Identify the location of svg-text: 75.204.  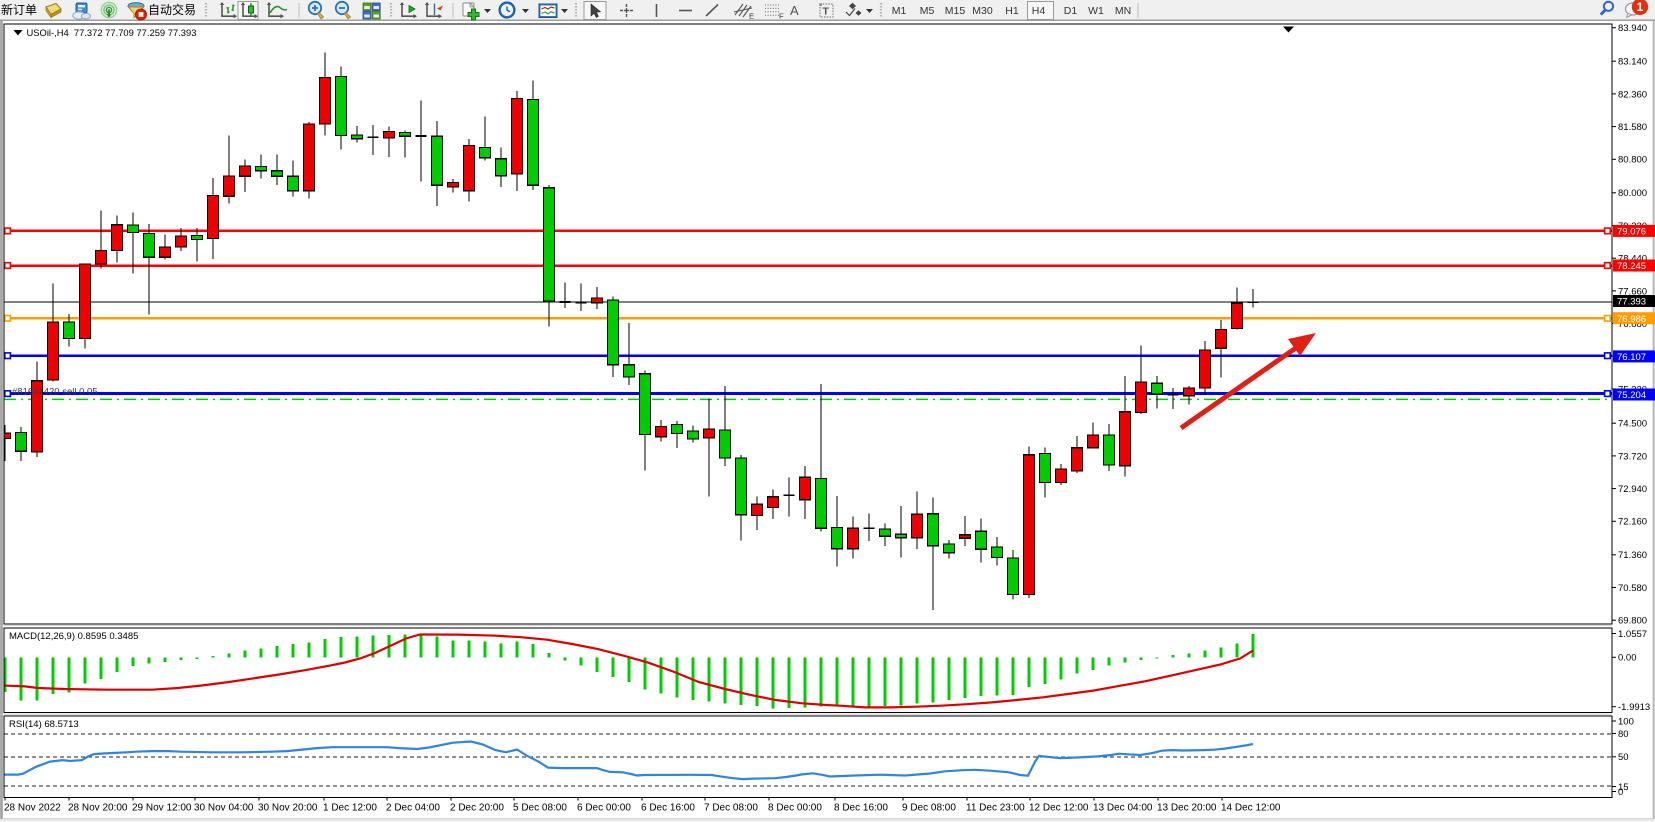
(1631, 395).